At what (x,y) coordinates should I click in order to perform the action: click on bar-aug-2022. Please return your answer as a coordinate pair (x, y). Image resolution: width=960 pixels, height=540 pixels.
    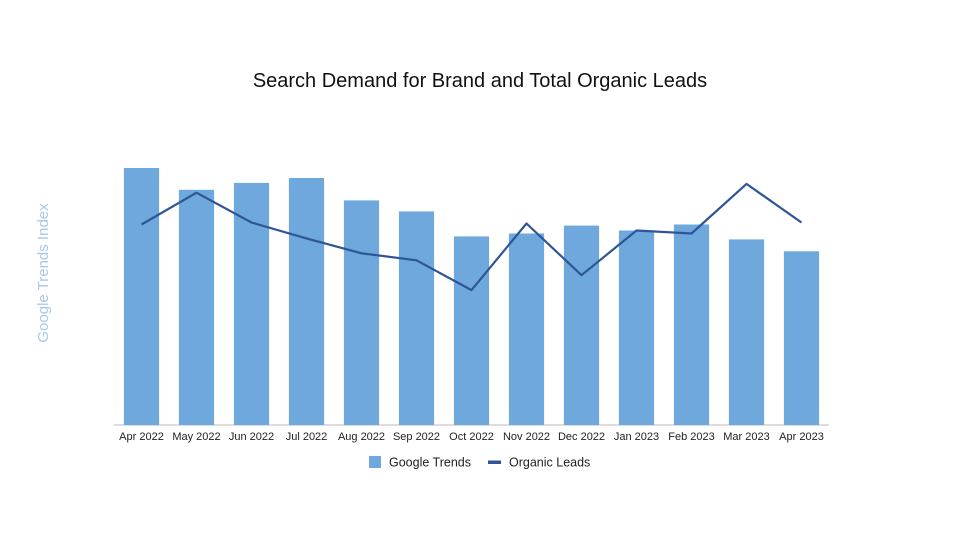
    Looking at the image, I should click on (361, 312).